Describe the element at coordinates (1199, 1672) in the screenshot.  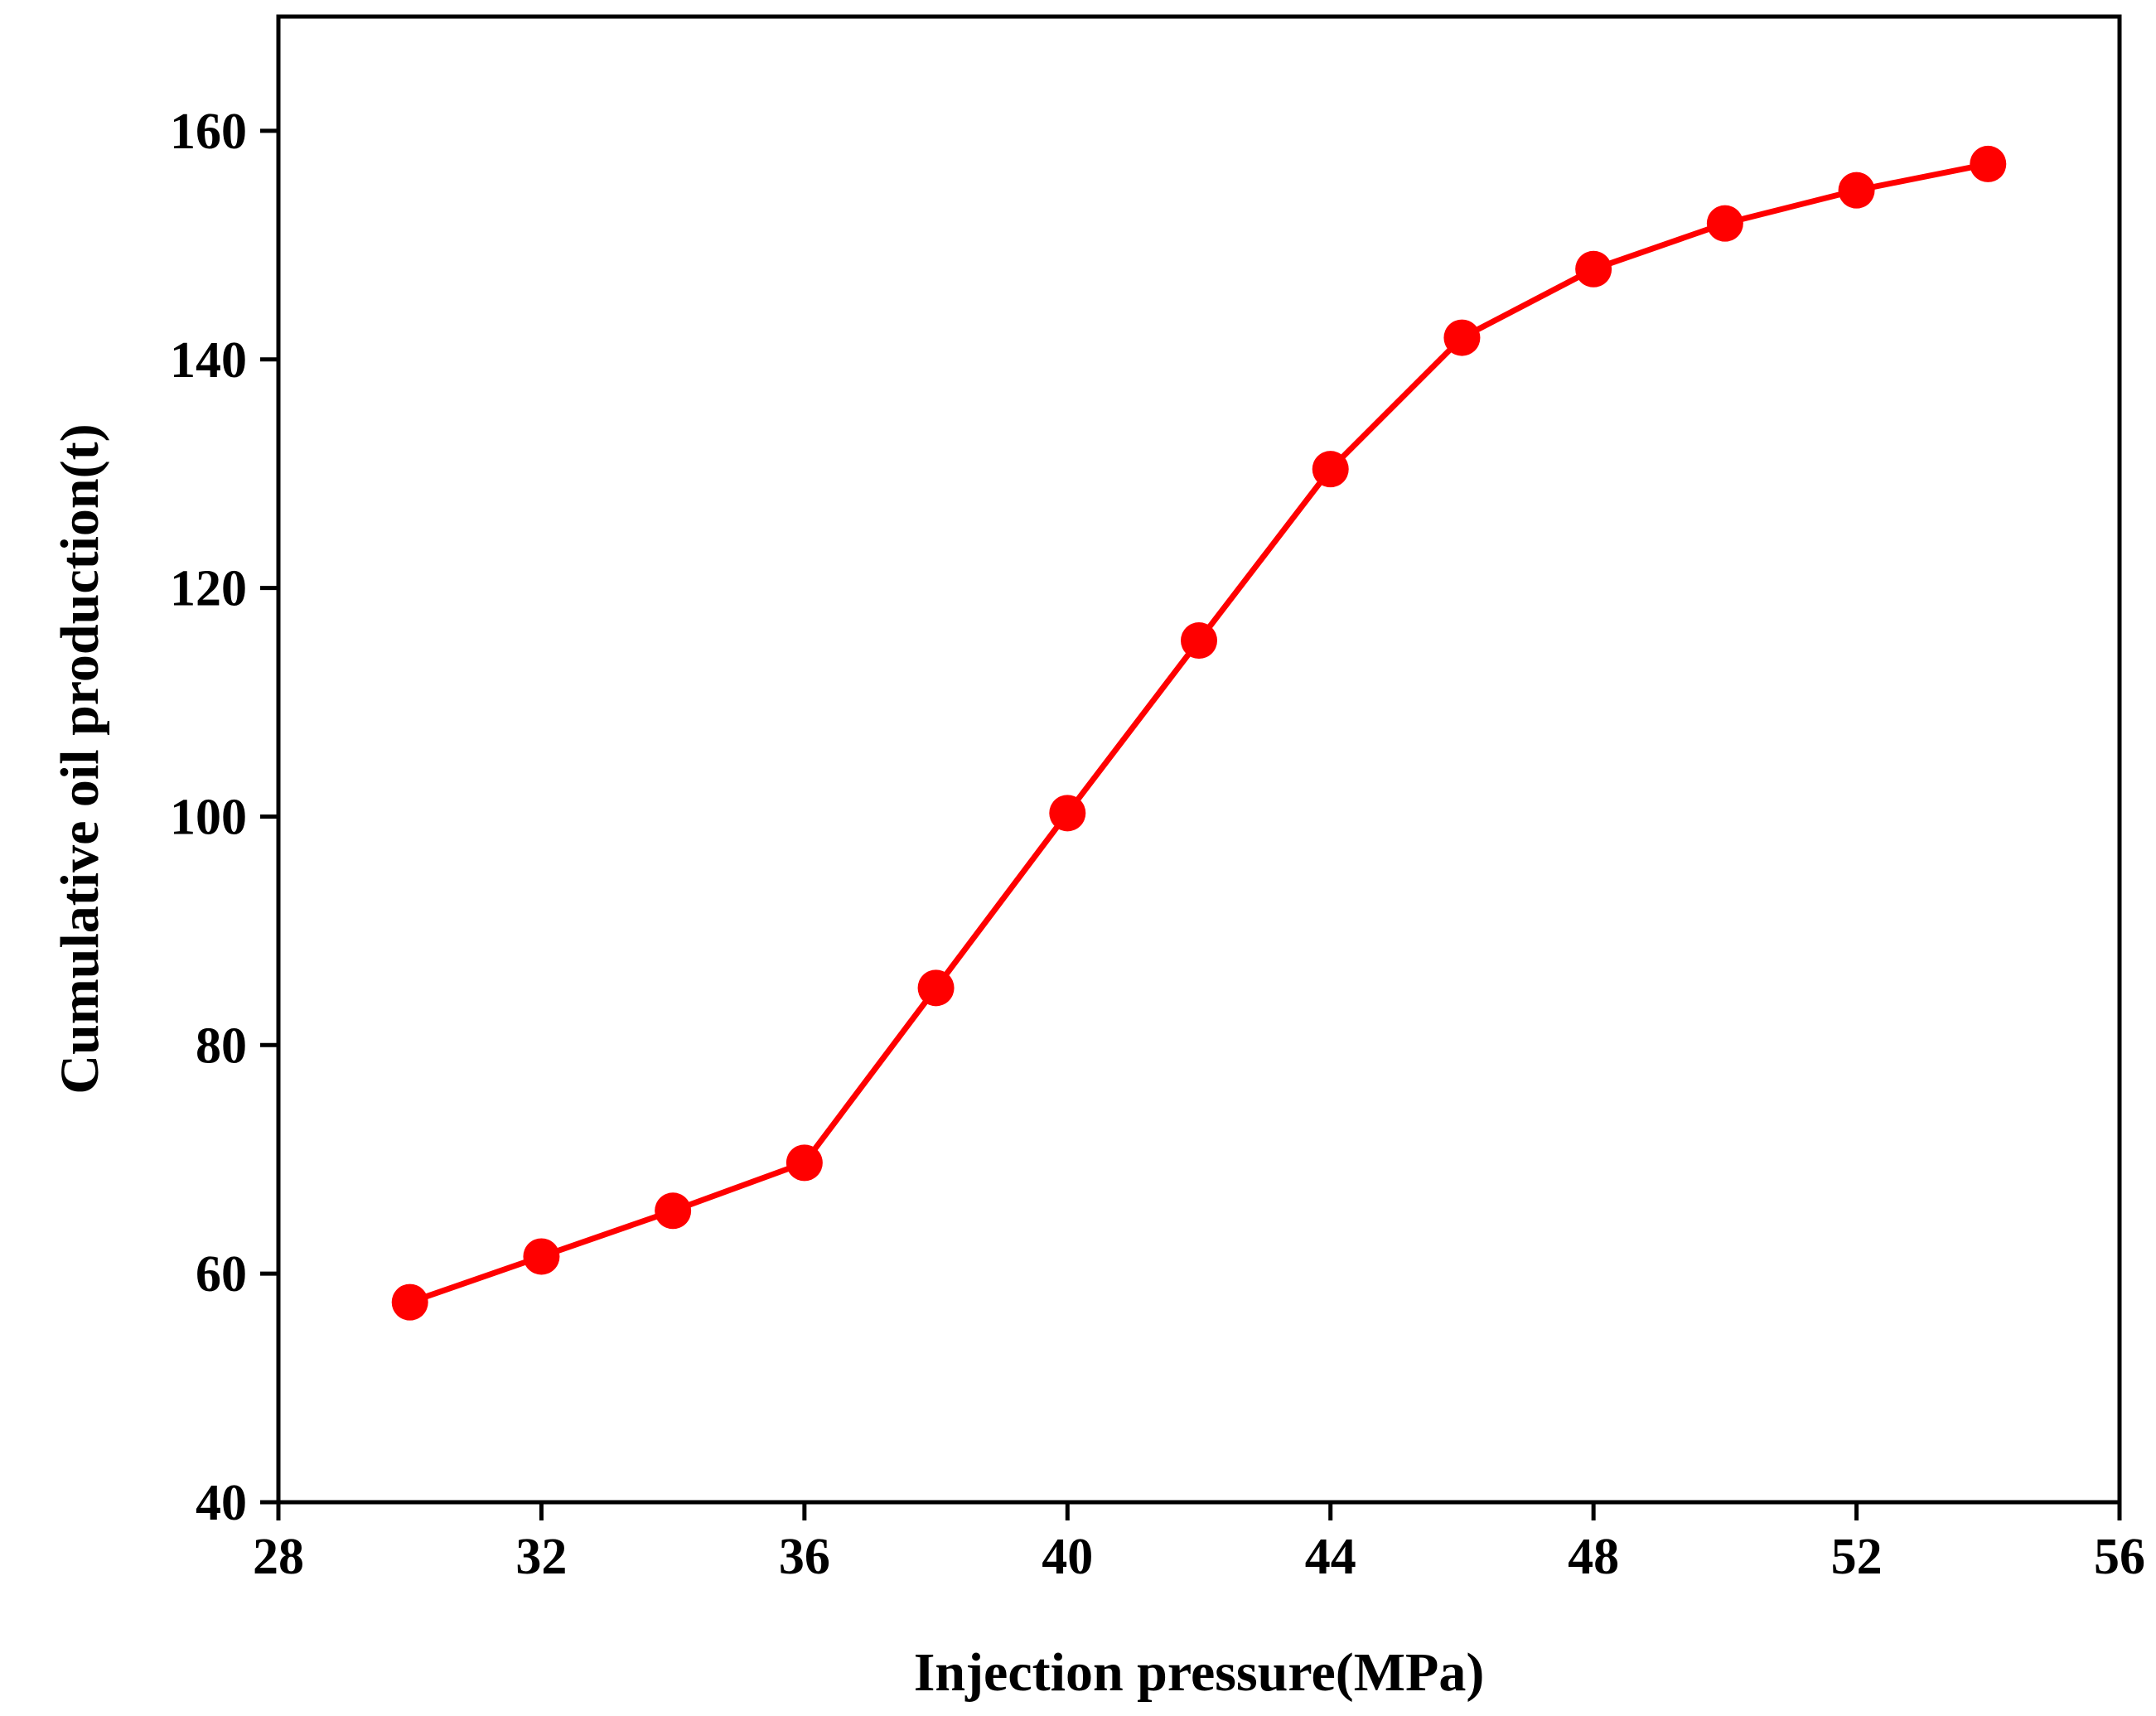
I see `x-axis-title: Injection pressure(MPa)` at that location.